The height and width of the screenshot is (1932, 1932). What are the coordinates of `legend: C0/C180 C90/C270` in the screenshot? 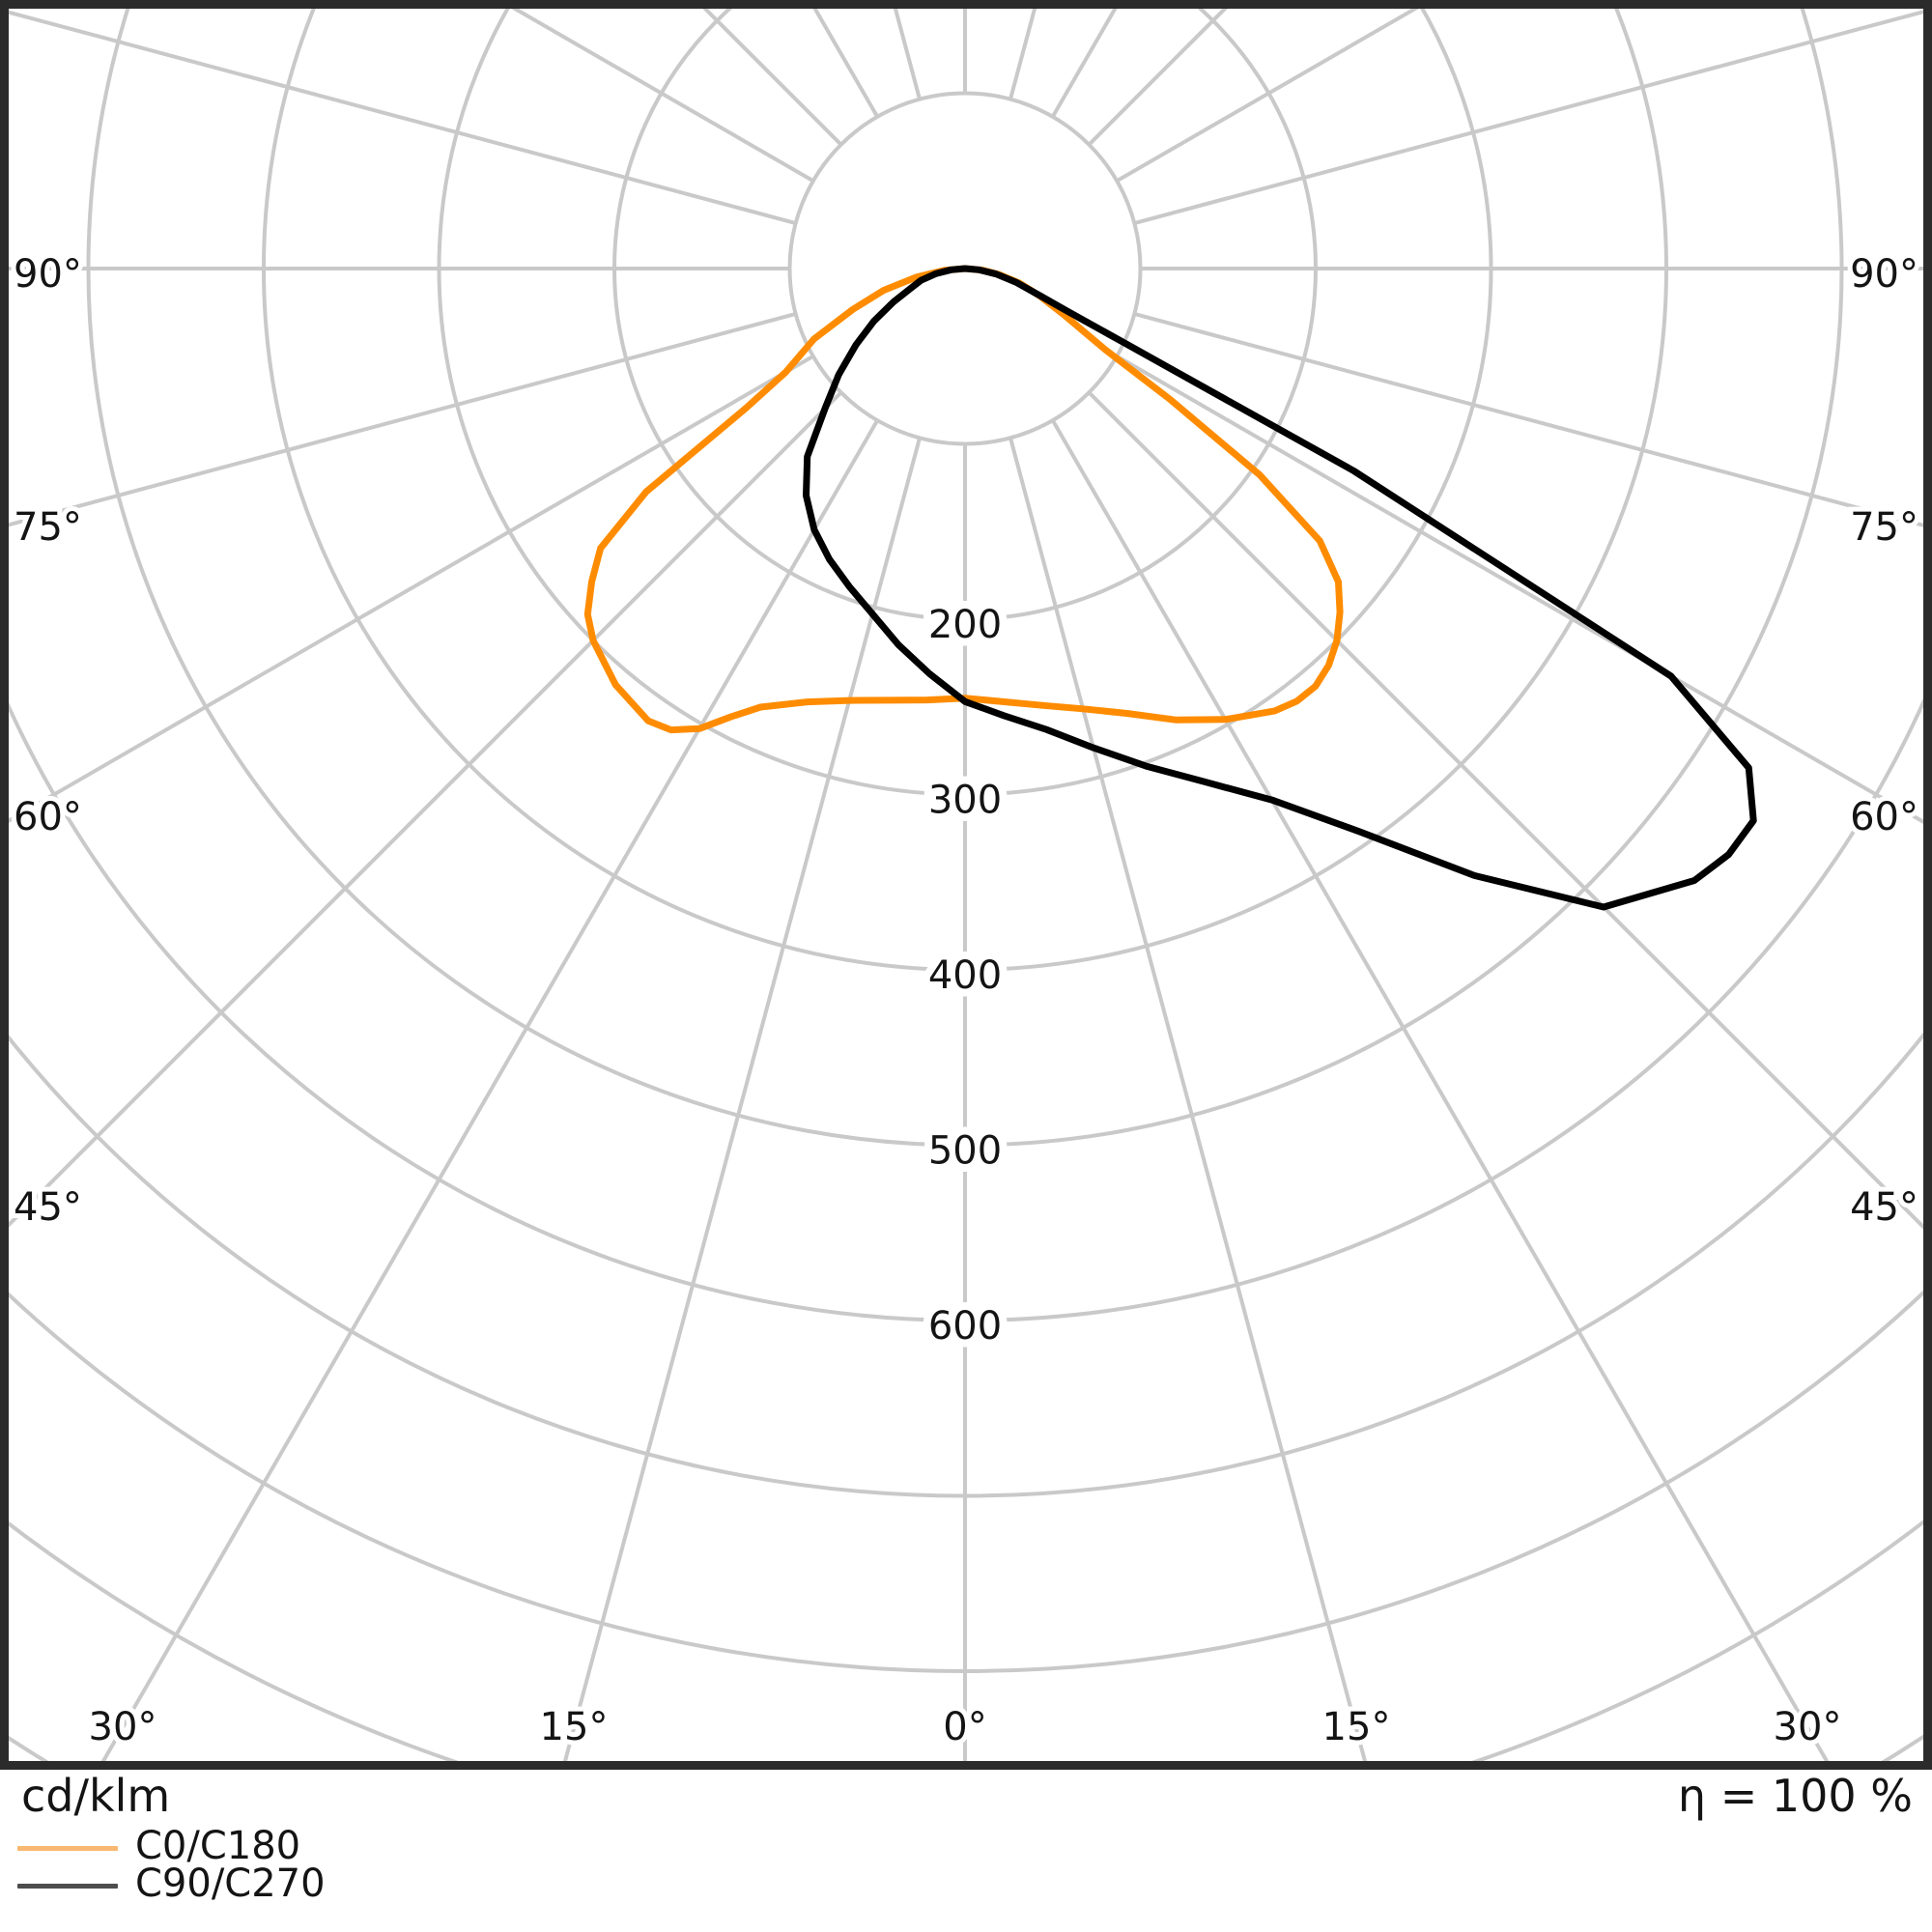 It's located at (434, 1865).